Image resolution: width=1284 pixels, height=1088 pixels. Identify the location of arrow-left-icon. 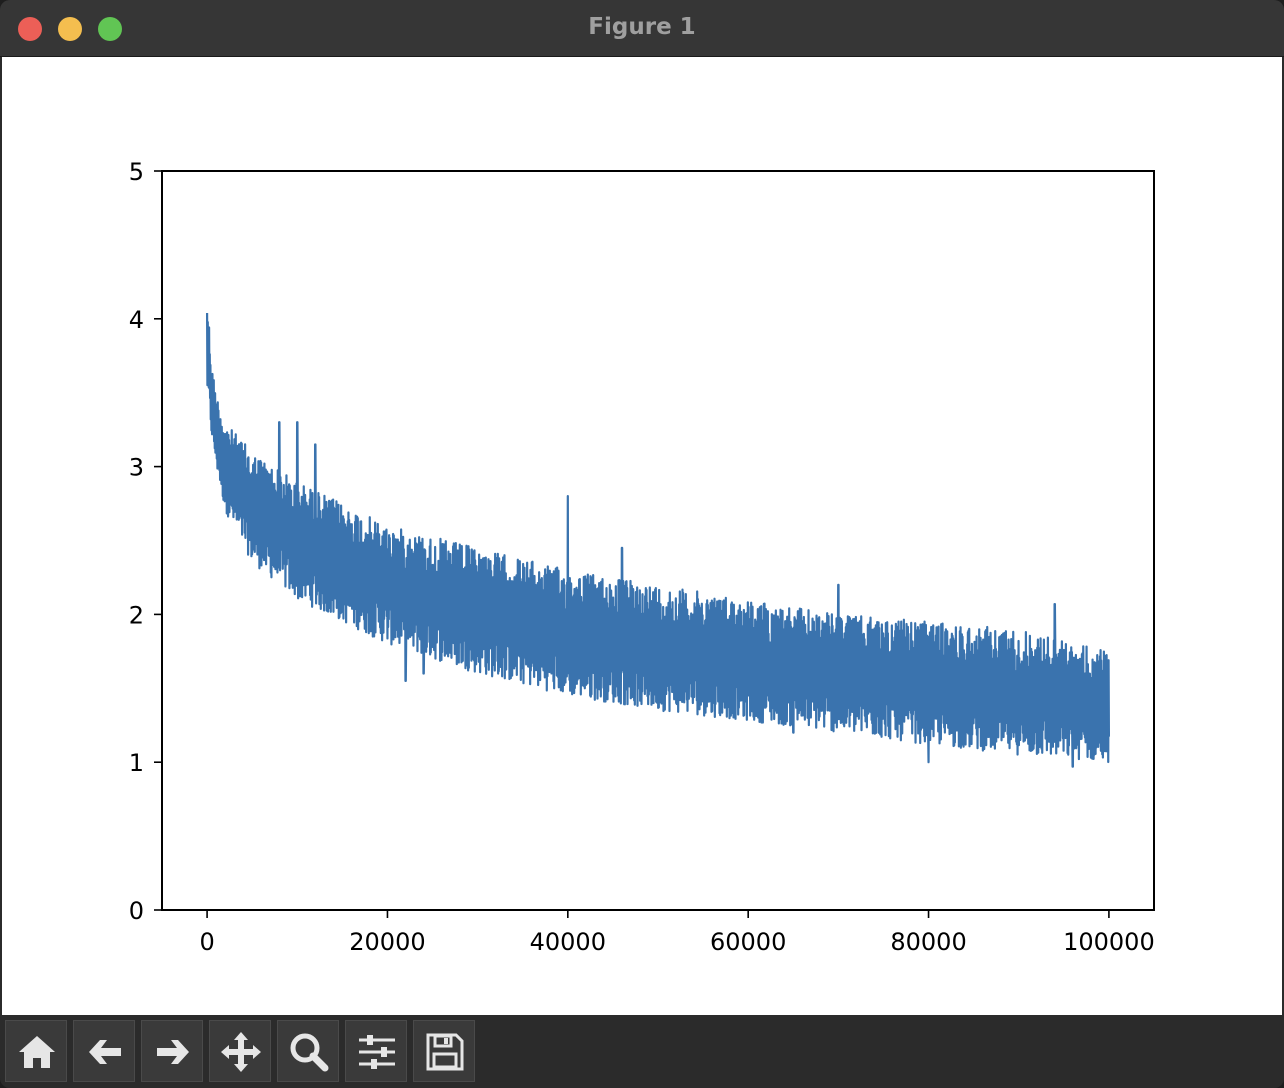
(105, 1052).